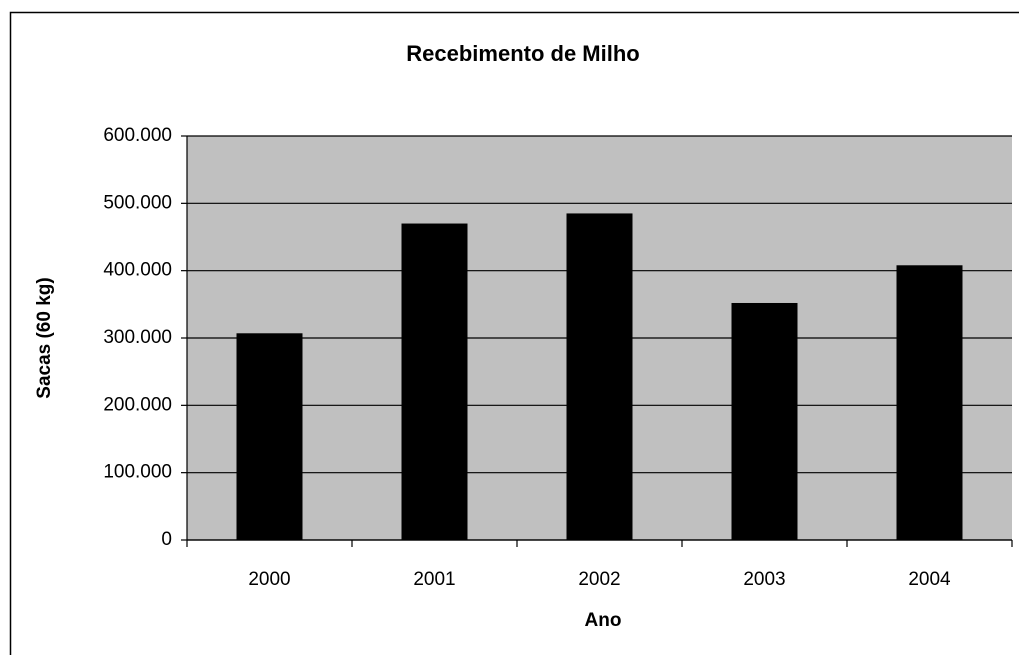  What do you see at coordinates (137, 472) in the screenshot?
I see `y-tick-label: 100.000` at bounding box center [137, 472].